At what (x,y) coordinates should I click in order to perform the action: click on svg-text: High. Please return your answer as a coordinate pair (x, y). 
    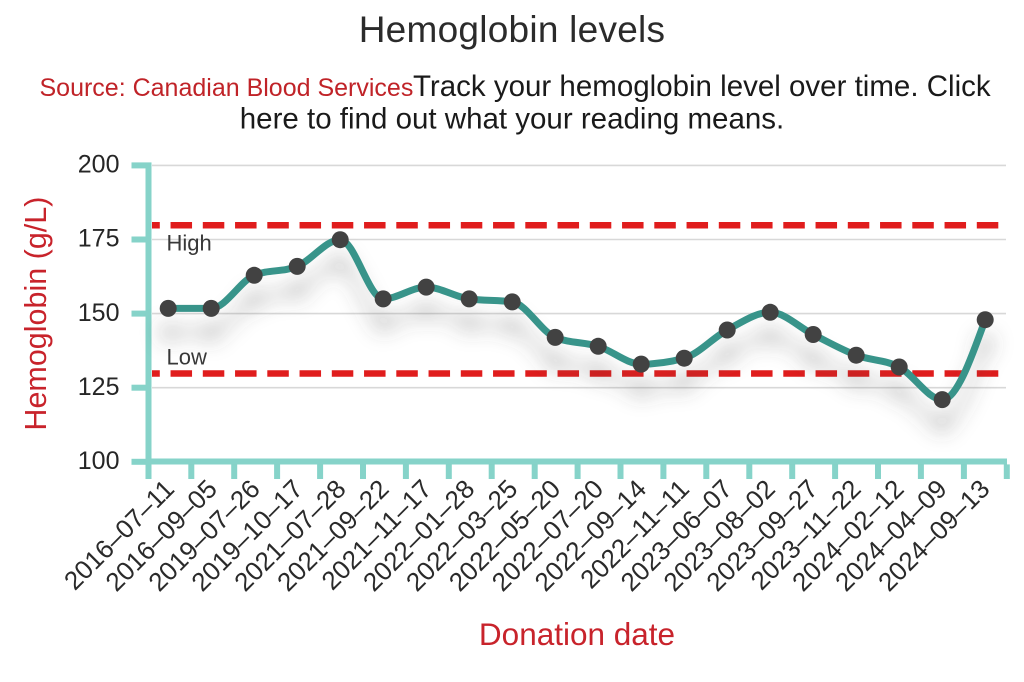
    Looking at the image, I should click on (189, 243).